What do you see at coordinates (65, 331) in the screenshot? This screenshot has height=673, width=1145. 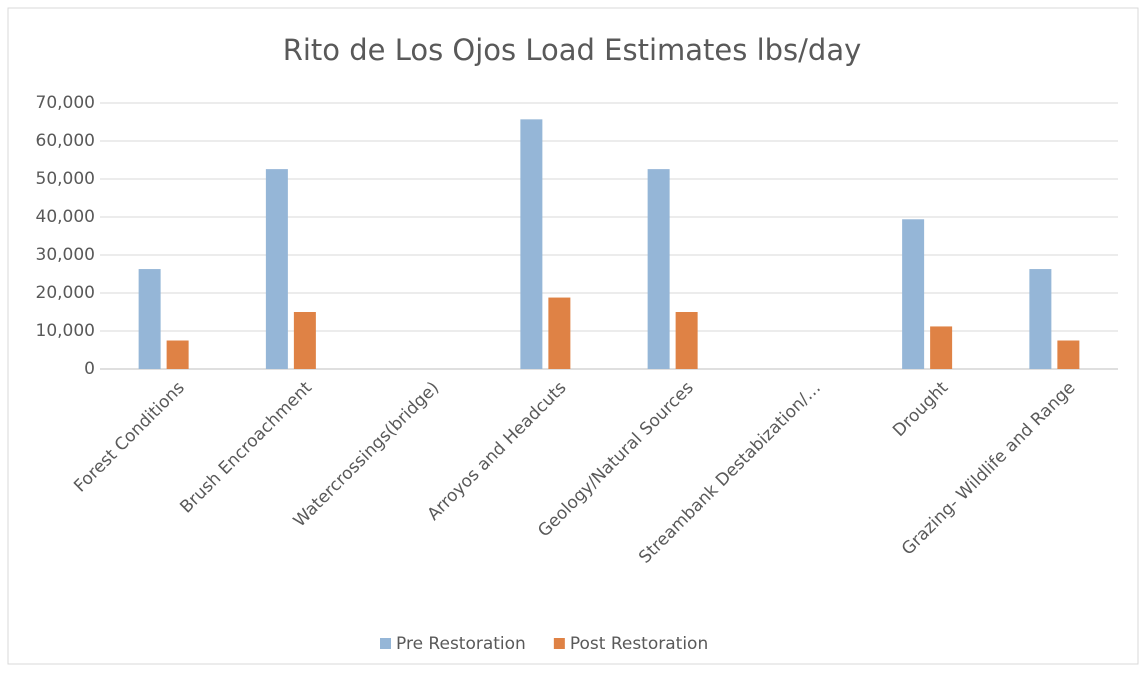 I see `y-tick-label: 10,000` at bounding box center [65, 331].